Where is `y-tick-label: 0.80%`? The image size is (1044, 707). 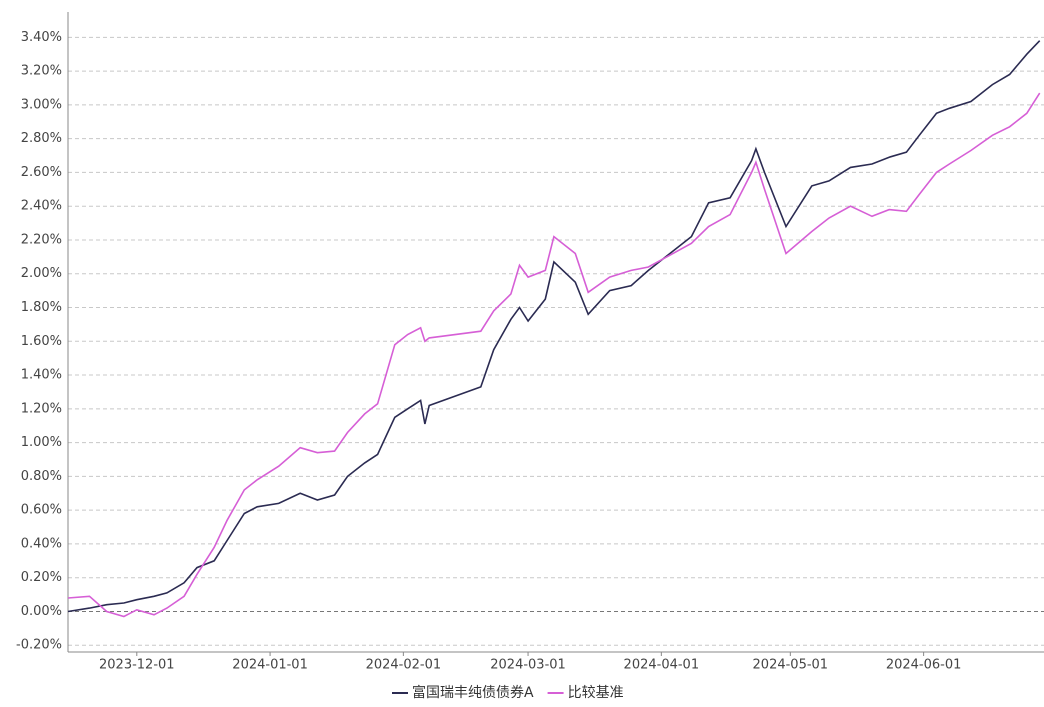 y-tick-label: 0.80% is located at coordinates (41, 476).